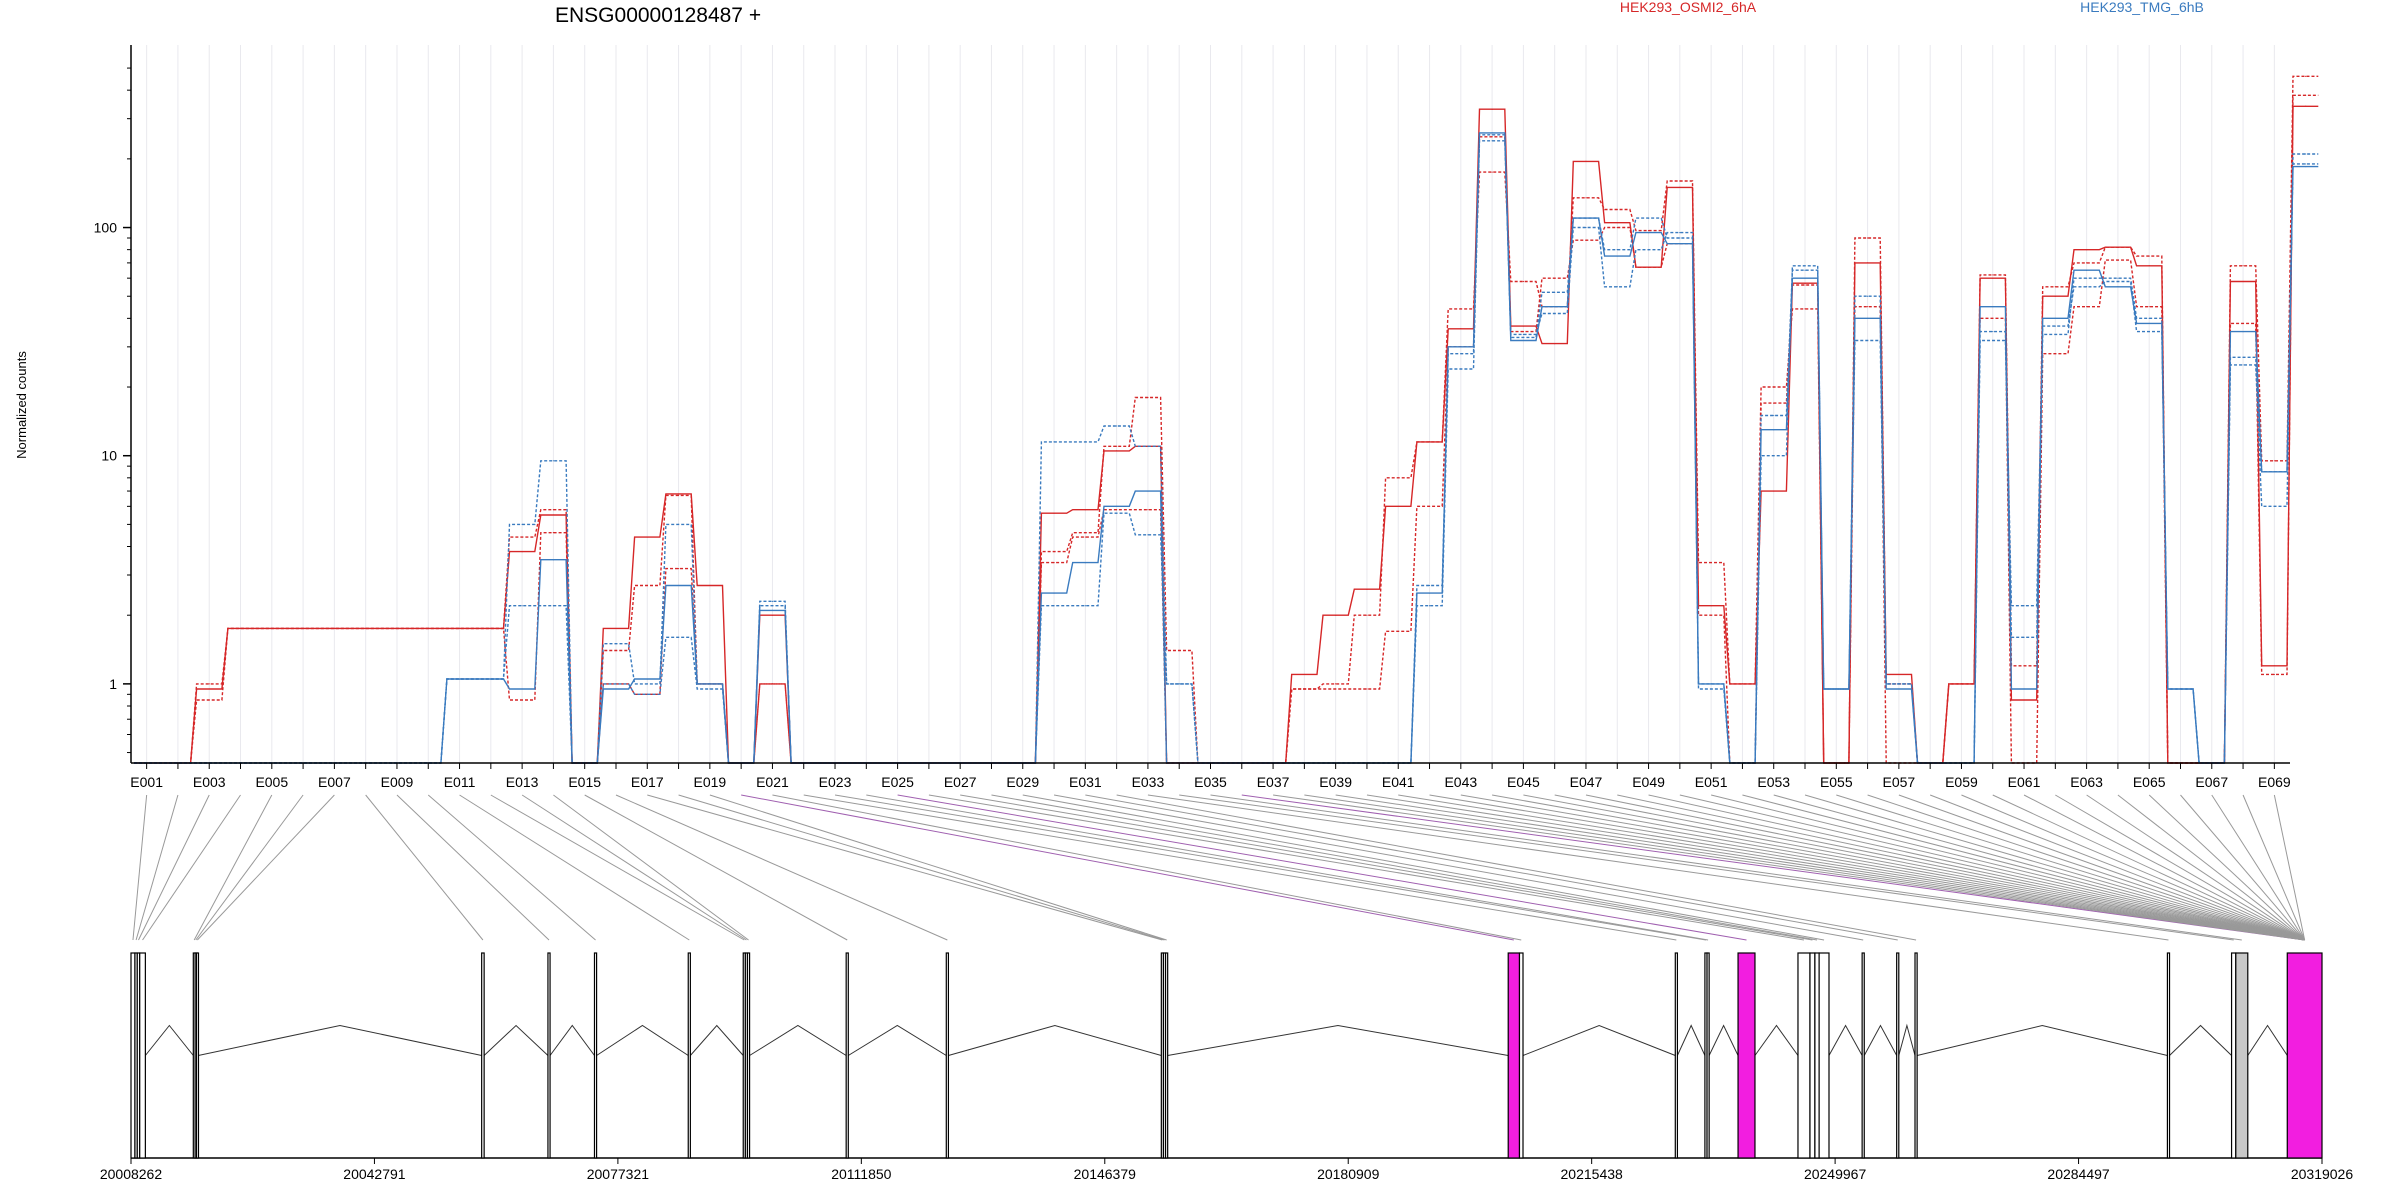 This screenshot has height=1200, width=2400. I want to click on x-tick-label: E055, so click(1836, 782).